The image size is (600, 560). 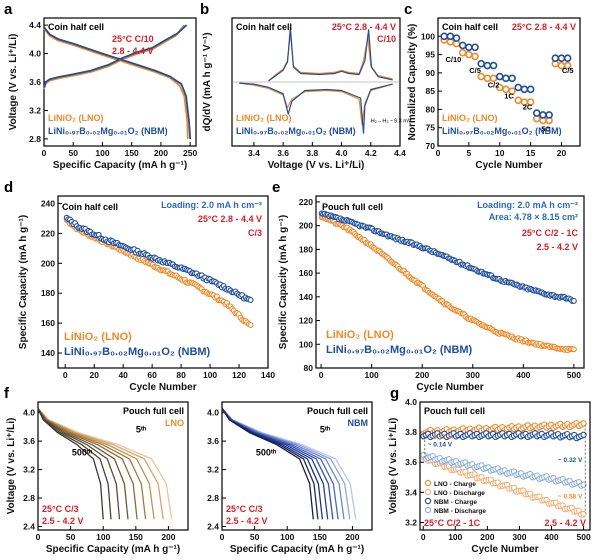 I want to click on y-tick-label: 200, so click(x=48, y=263).